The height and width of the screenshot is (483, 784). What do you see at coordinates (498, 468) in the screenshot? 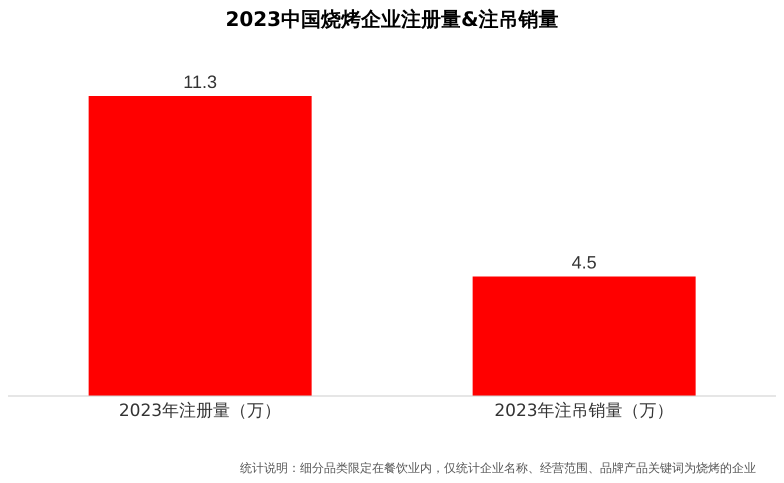
I see `text: 统计说明：细分品类限定在餐饮业内，仅统计企业名称、经营范围、品牌产品关键词为烧烤的企业` at bounding box center [498, 468].